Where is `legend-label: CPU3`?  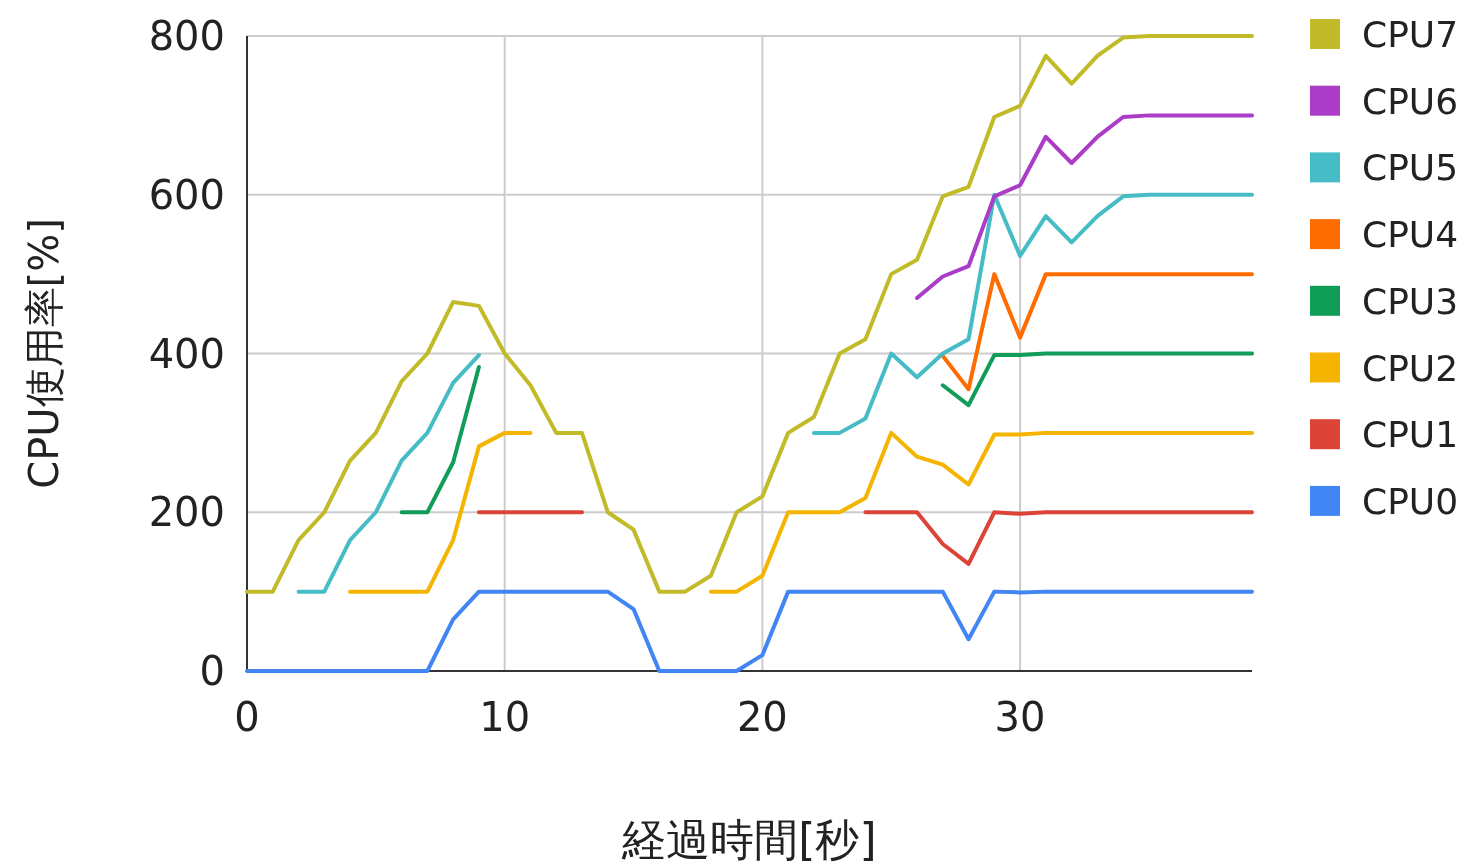
legend-label: CPU3 is located at coordinates (1410, 301).